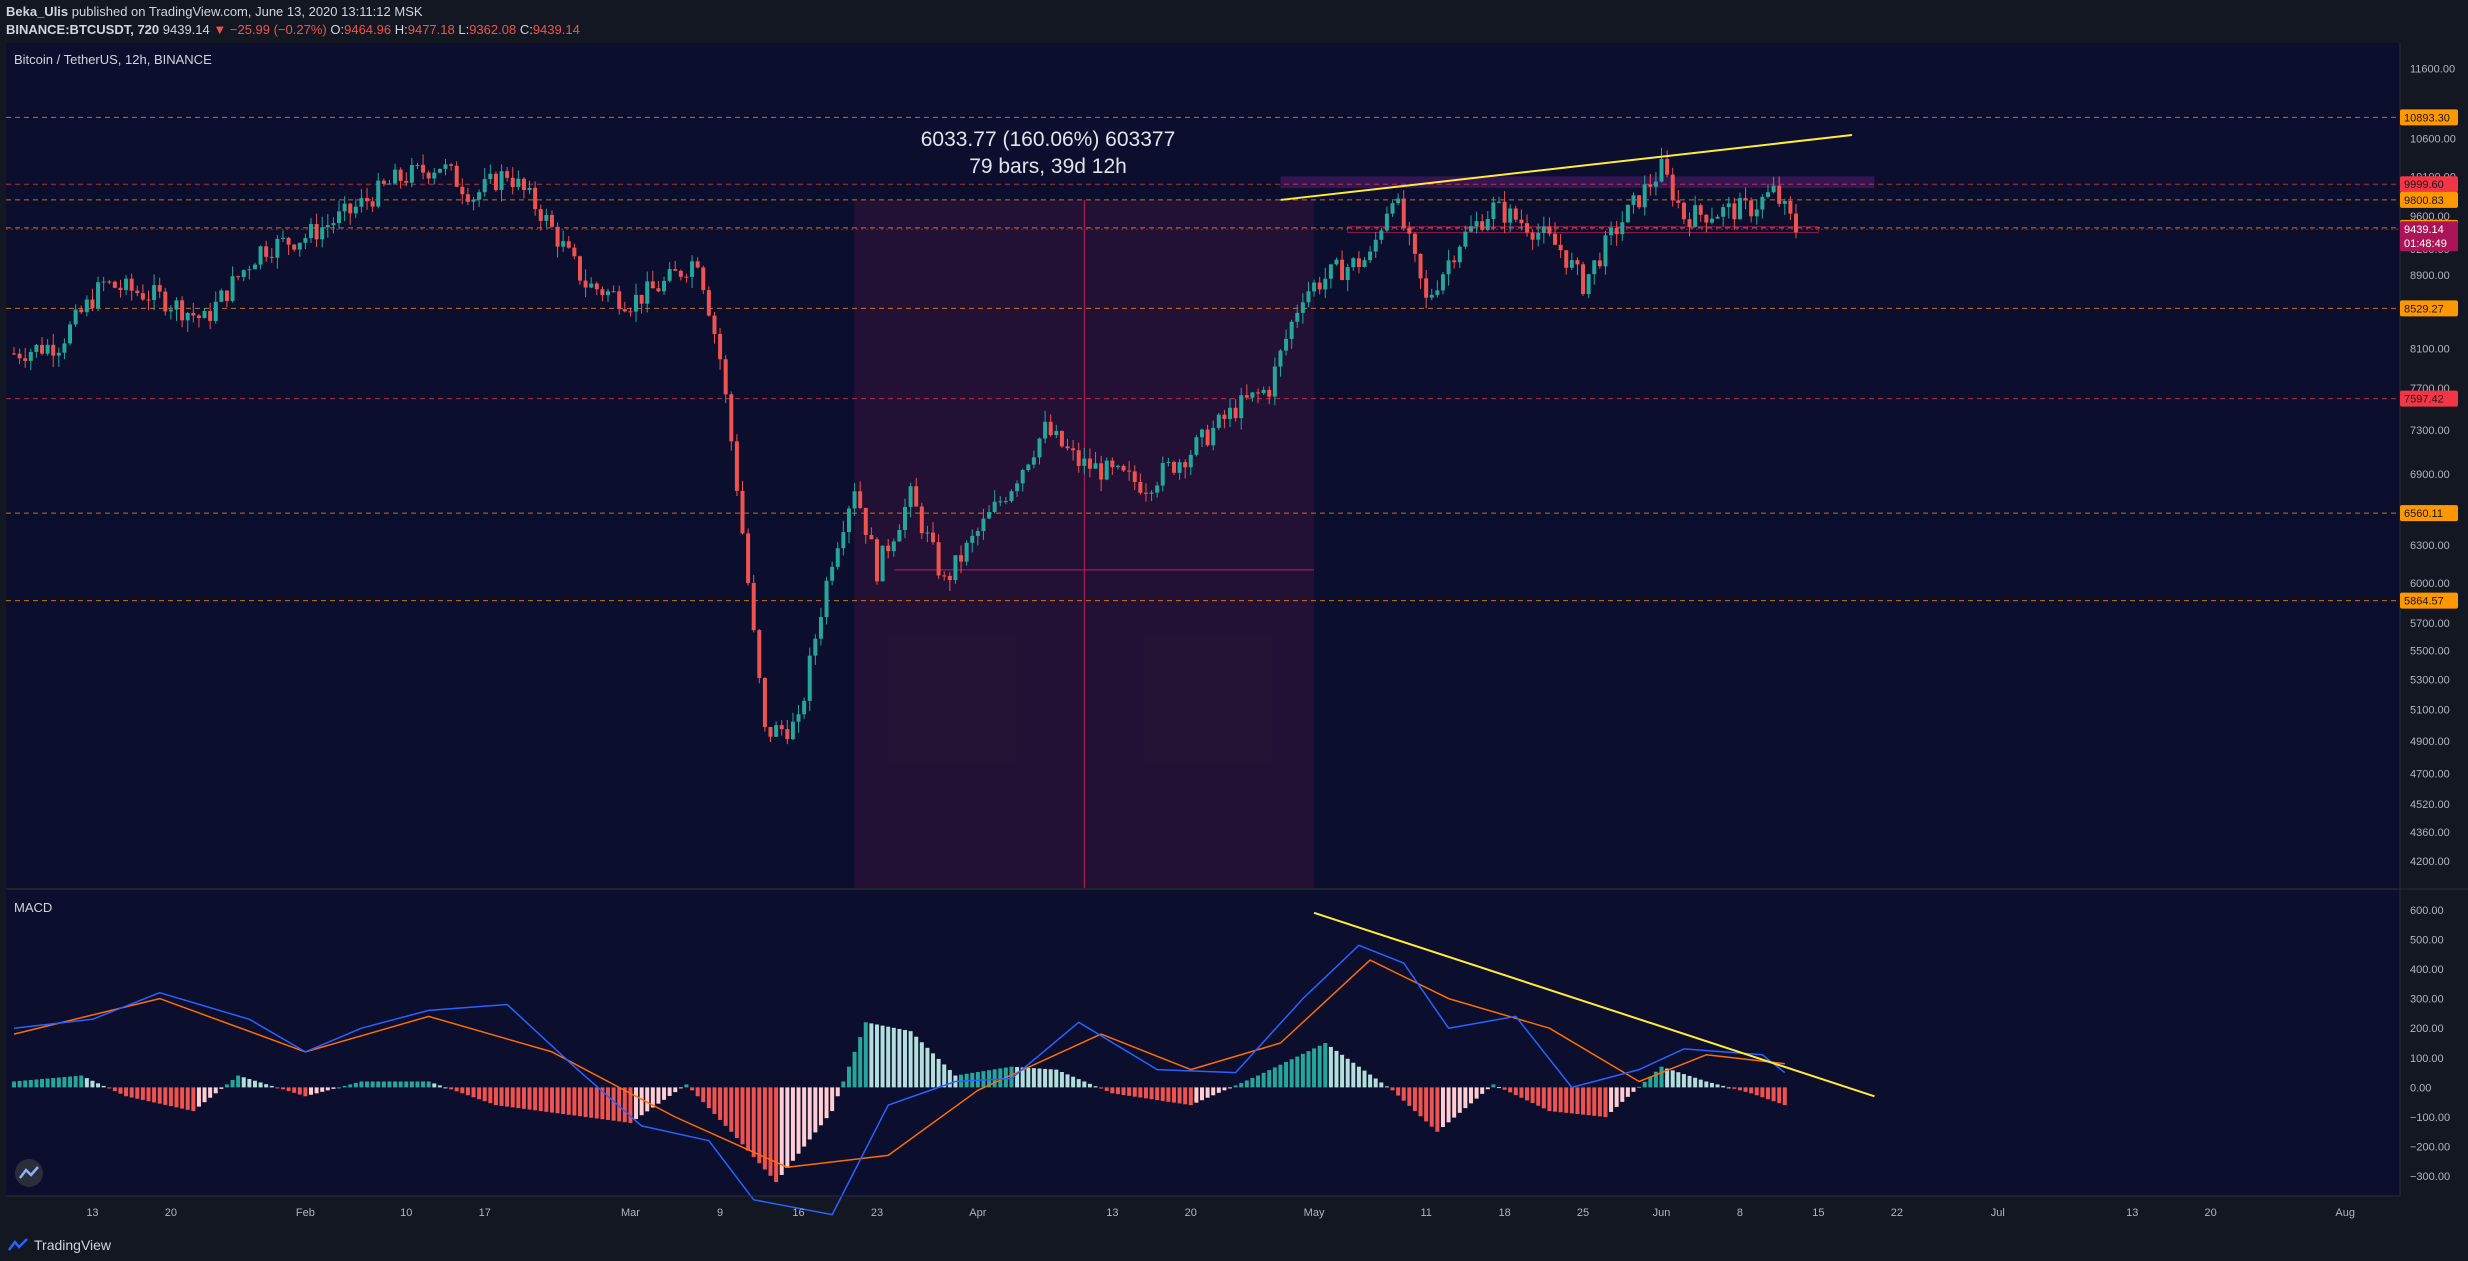 Image resolution: width=2468 pixels, height=1261 pixels. What do you see at coordinates (2427, 911) in the screenshot?
I see `macd-tick-label: 600.00` at bounding box center [2427, 911].